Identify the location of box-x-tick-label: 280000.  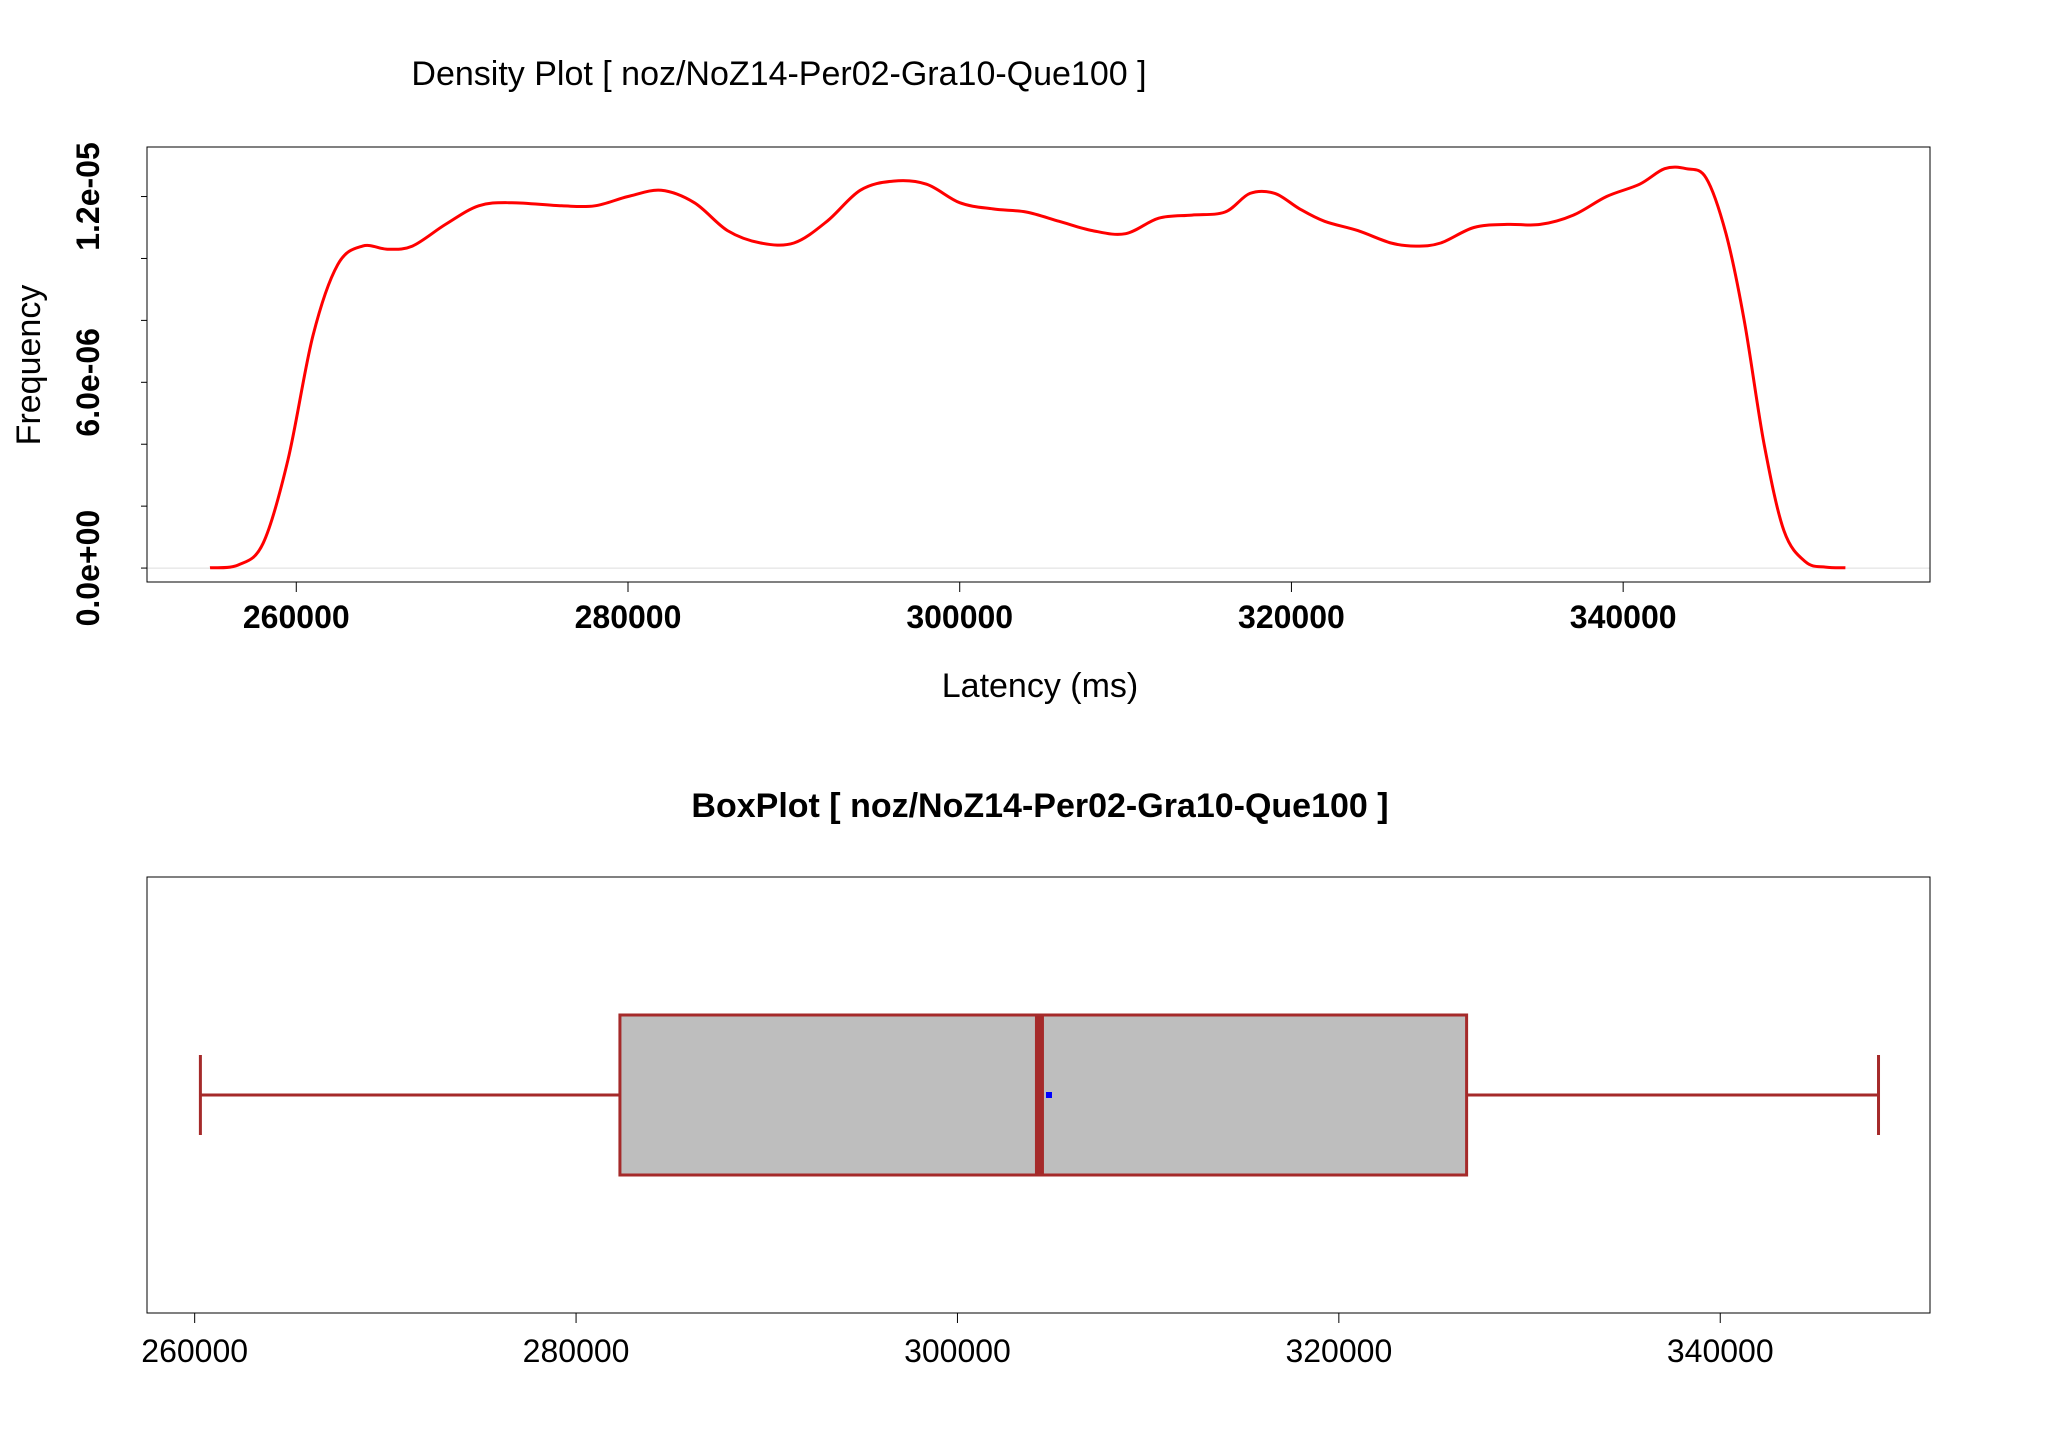
(576, 1351).